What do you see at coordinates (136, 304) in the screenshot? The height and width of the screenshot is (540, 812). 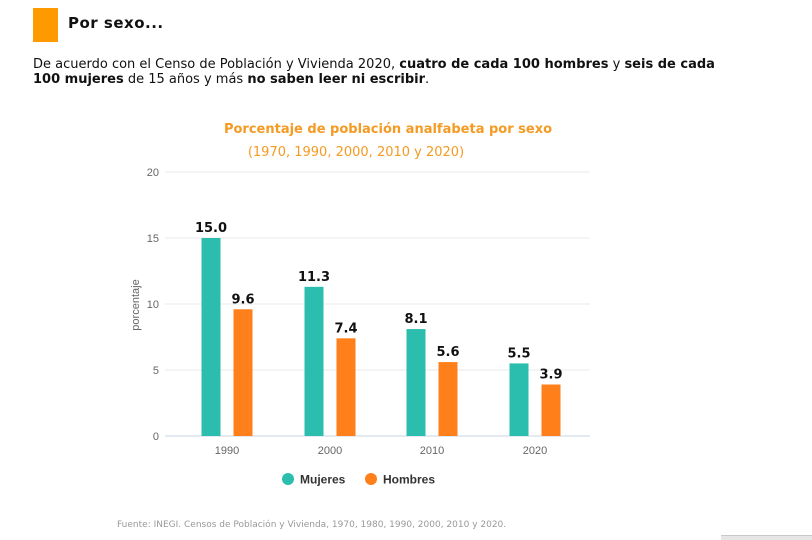 I see `y-axis-label: porcentaje` at bounding box center [136, 304].